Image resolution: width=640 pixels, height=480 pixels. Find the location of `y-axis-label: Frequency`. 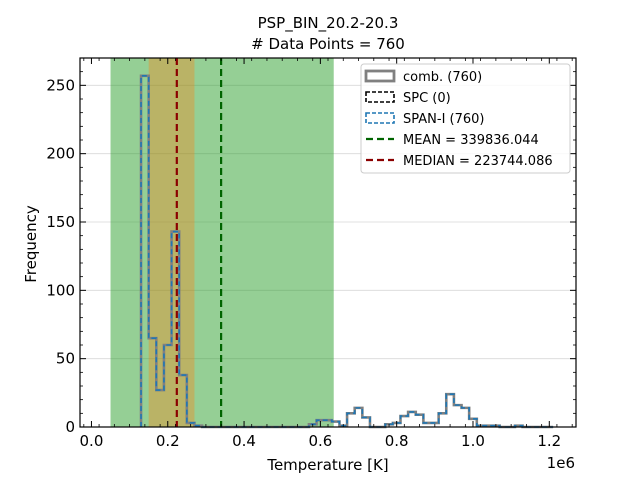

y-axis-label: Frequency is located at coordinates (31, 244).